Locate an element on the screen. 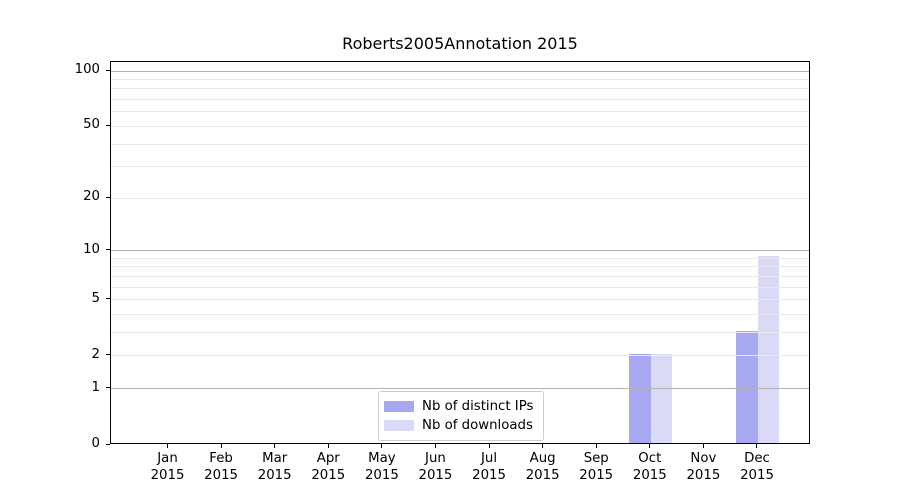 The image size is (900, 500). y-tick-label-2: 2 is located at coordinates (95, 354).